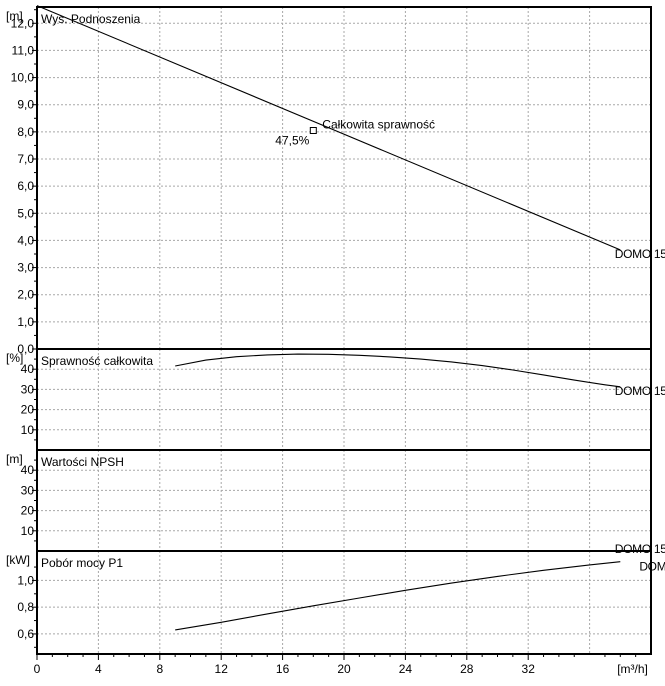 Image resolution: width=665 pixels, height=686 pixels. I want to click on y-tick-label: 8,0, so click(25, 132).